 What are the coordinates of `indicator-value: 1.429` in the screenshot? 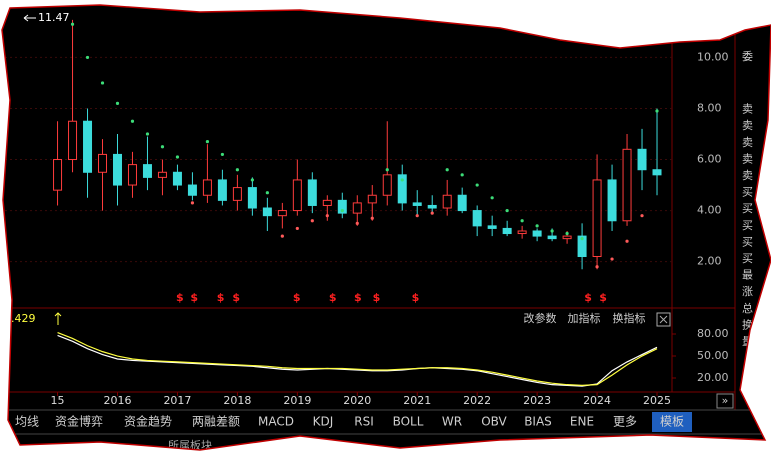 It's located at (20, 318).